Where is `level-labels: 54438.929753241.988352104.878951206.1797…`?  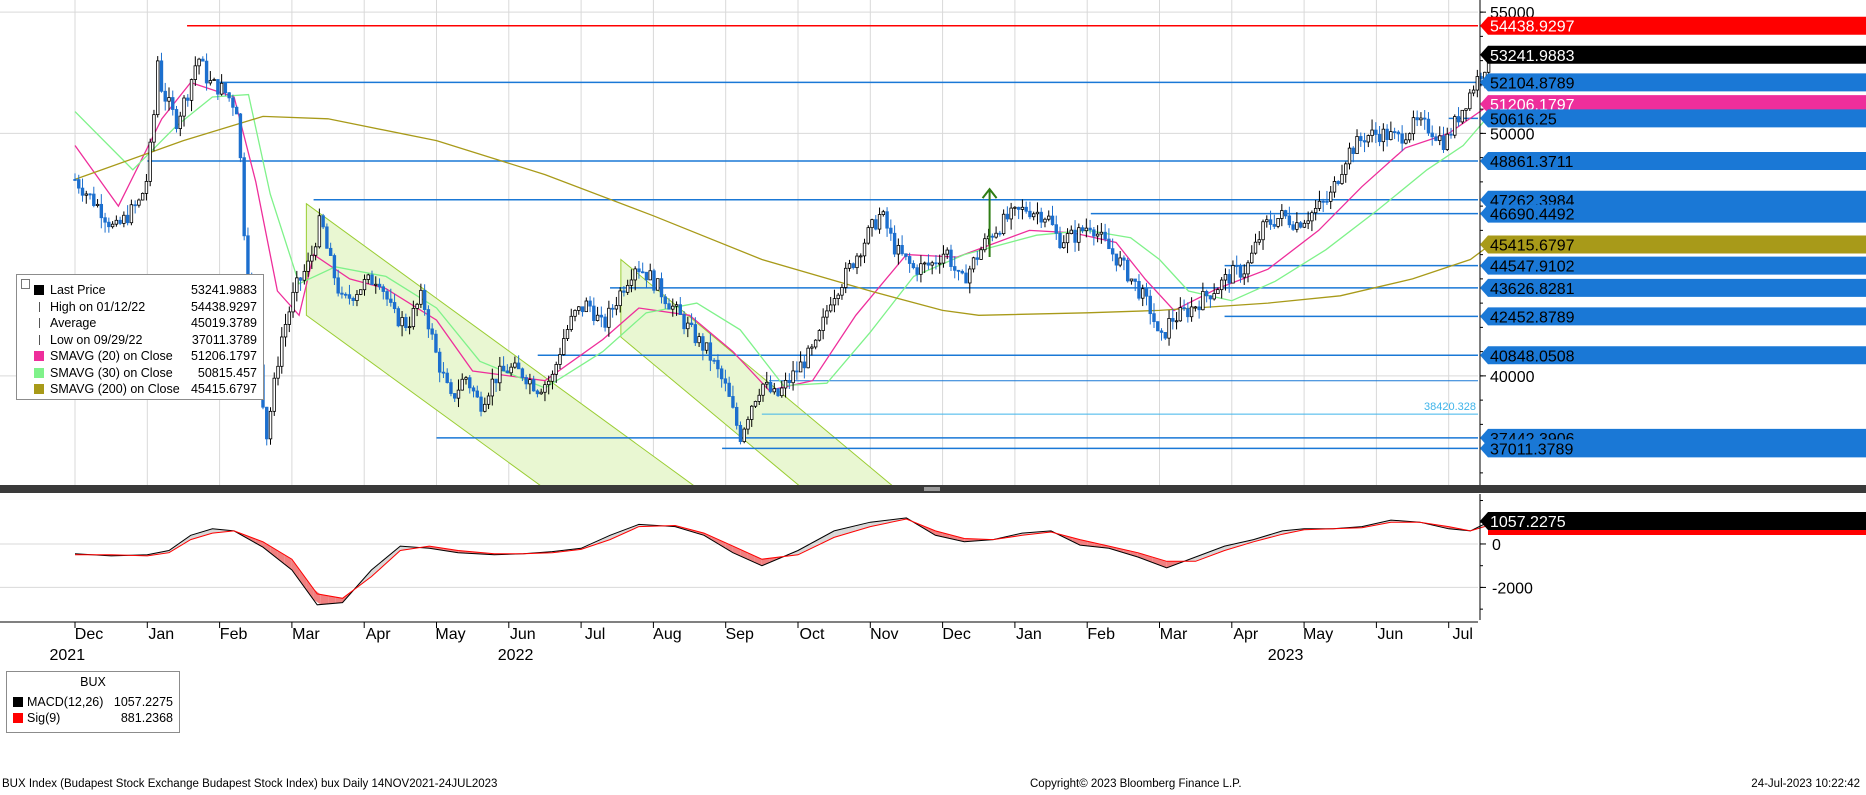 level-labels: 54438.929753241.988352104.878951206.1797… is located at coordinates (1673, 237).